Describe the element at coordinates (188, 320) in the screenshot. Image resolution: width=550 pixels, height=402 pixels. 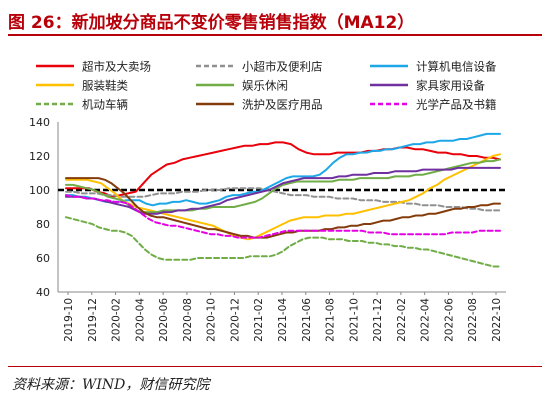
I see `x-tick-label: 2020-08` at that location.